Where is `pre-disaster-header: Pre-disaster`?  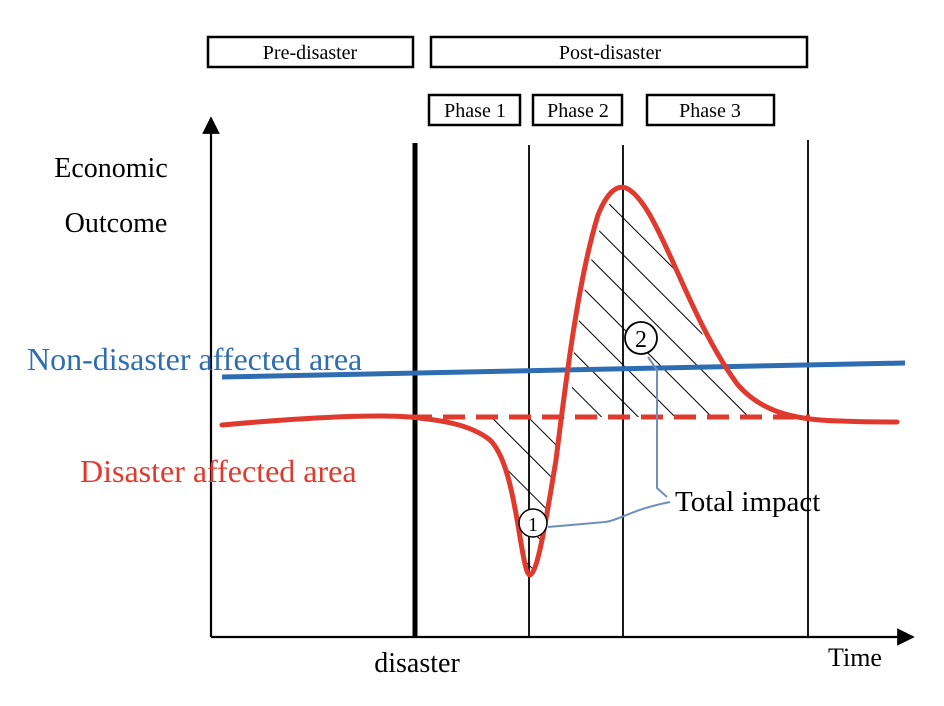 pre-disaster-header: Pre-disaster is located at coordinates (310, 52).